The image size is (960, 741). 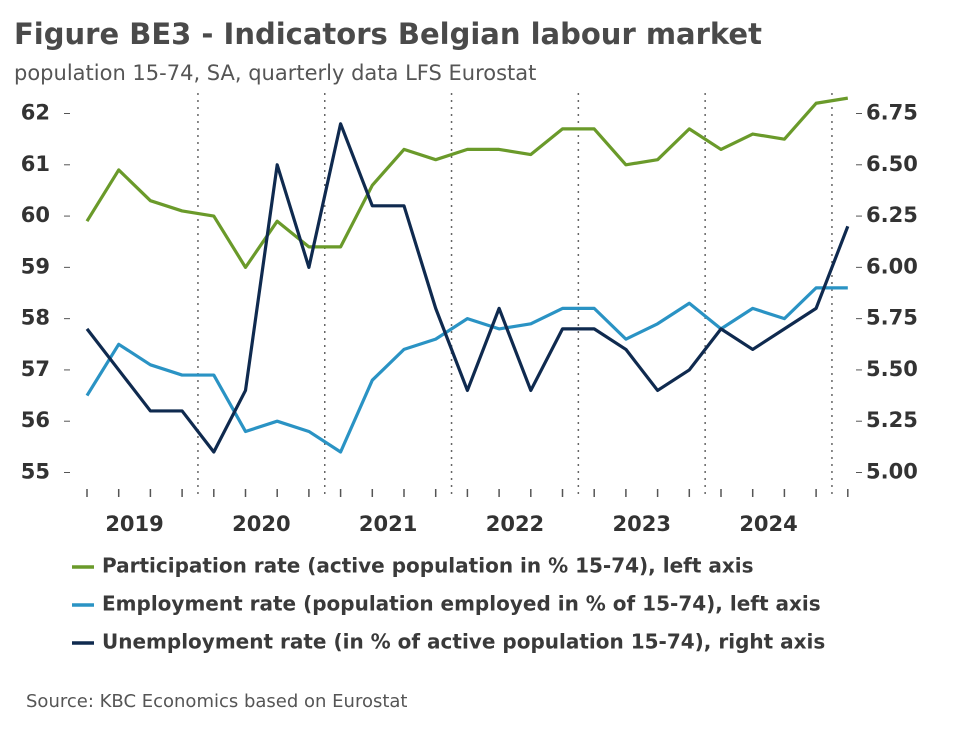 I want to click on y2-tick-label: 5.50, so click(x=892, y=369).